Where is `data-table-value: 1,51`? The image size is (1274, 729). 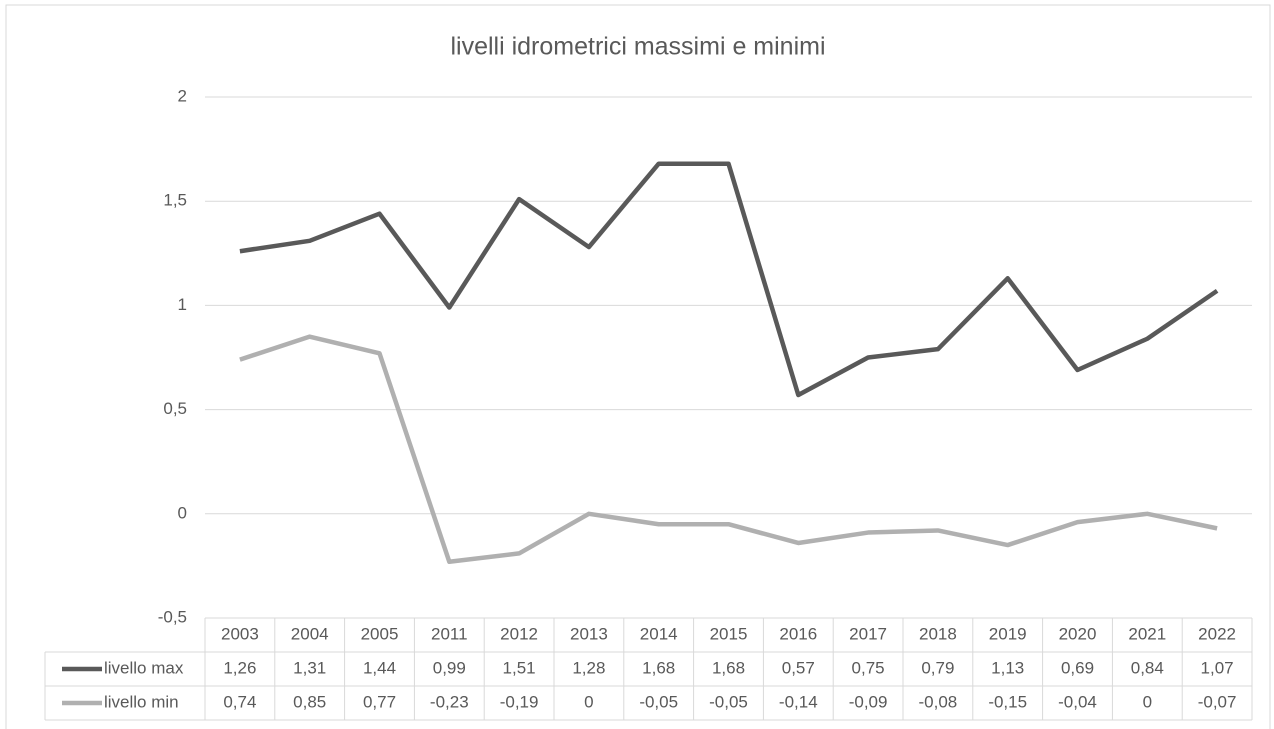 data-table-value: 1,51 is located at coordinates (519, 667).